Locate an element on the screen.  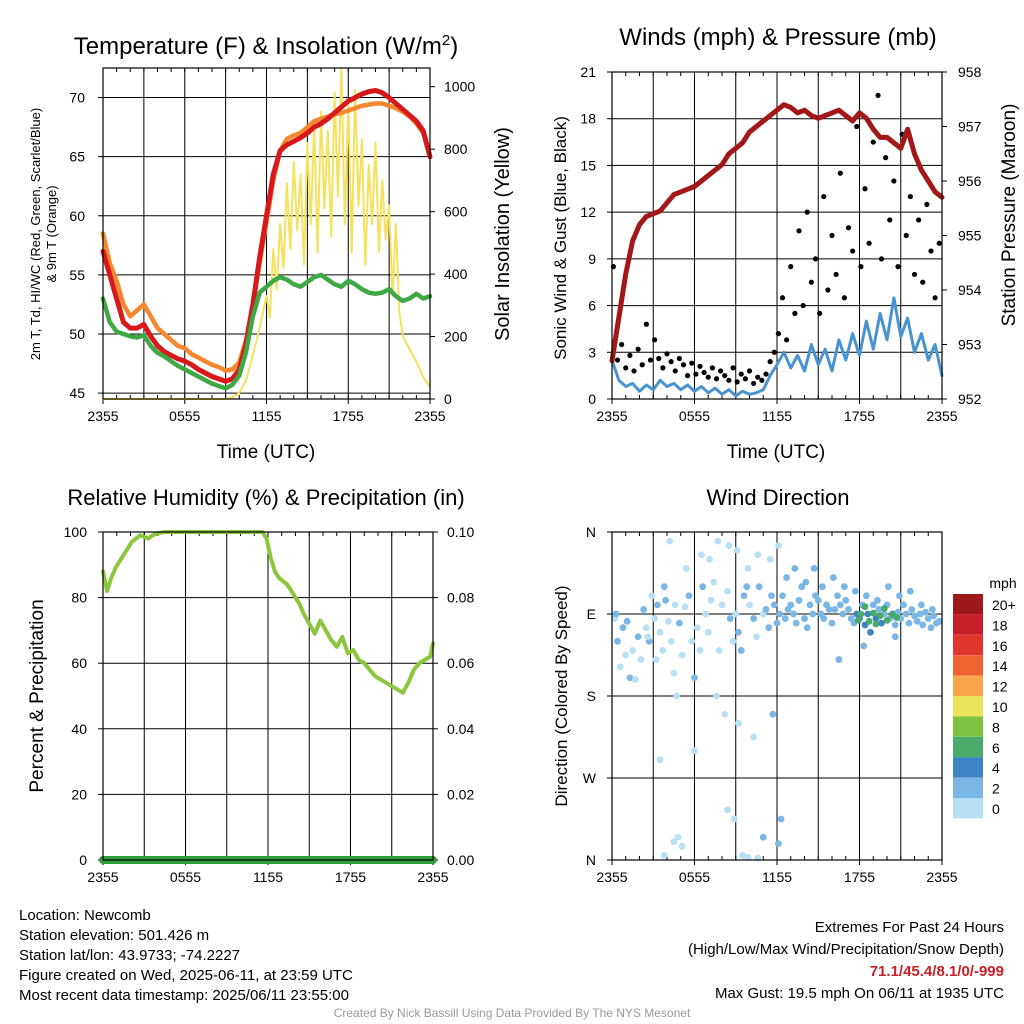
dir-xtick-label: 1755 is located at coordinates (859, 877).